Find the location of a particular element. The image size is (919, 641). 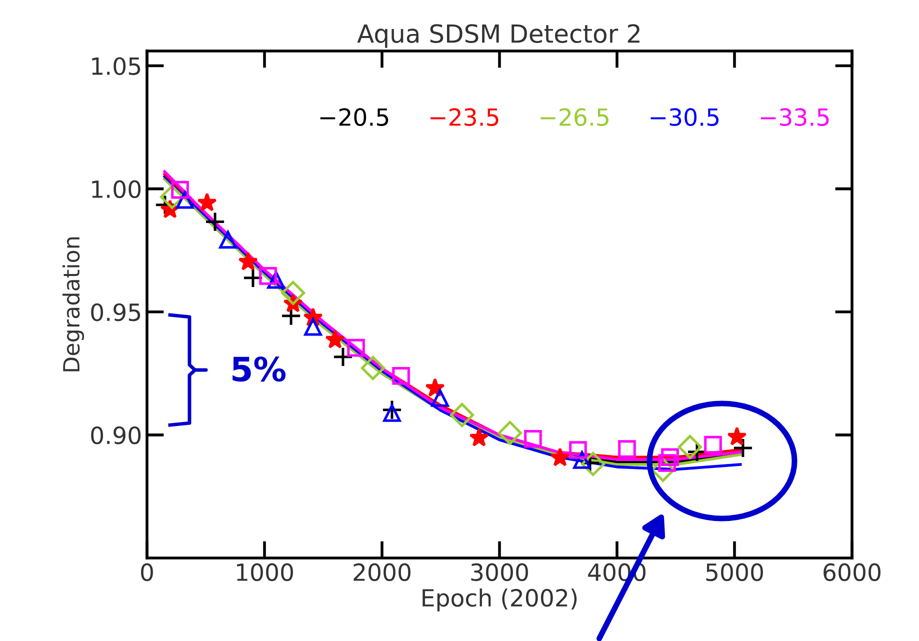

text: −33.5 is located at coordinates (794, 117).